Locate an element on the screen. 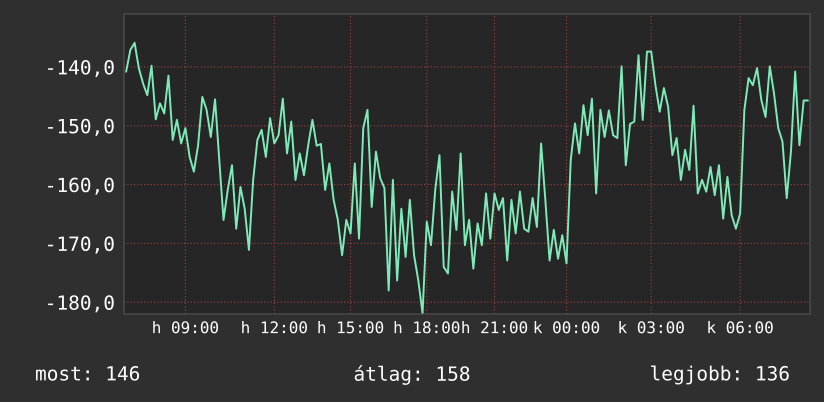 This screenshot has width=824, height=402. x-tick-label: k 06:00 is located at coordinates (740, 327).